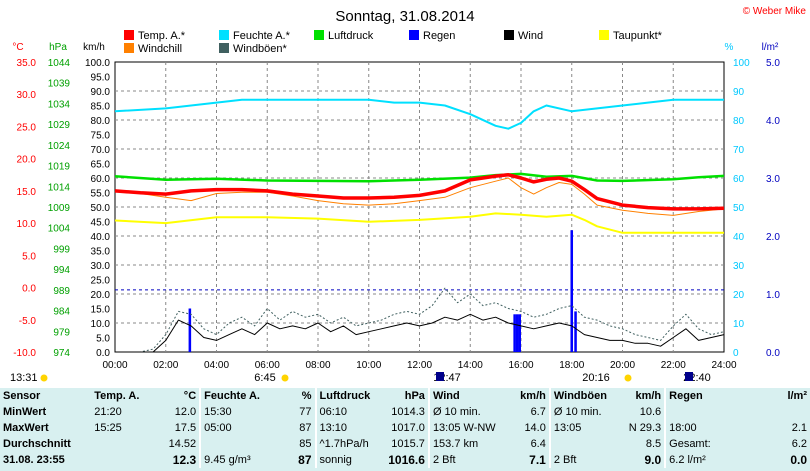  Describe the element at coordinates (305, 444) in the screenshot. I see `table-cell: 85` at that location.